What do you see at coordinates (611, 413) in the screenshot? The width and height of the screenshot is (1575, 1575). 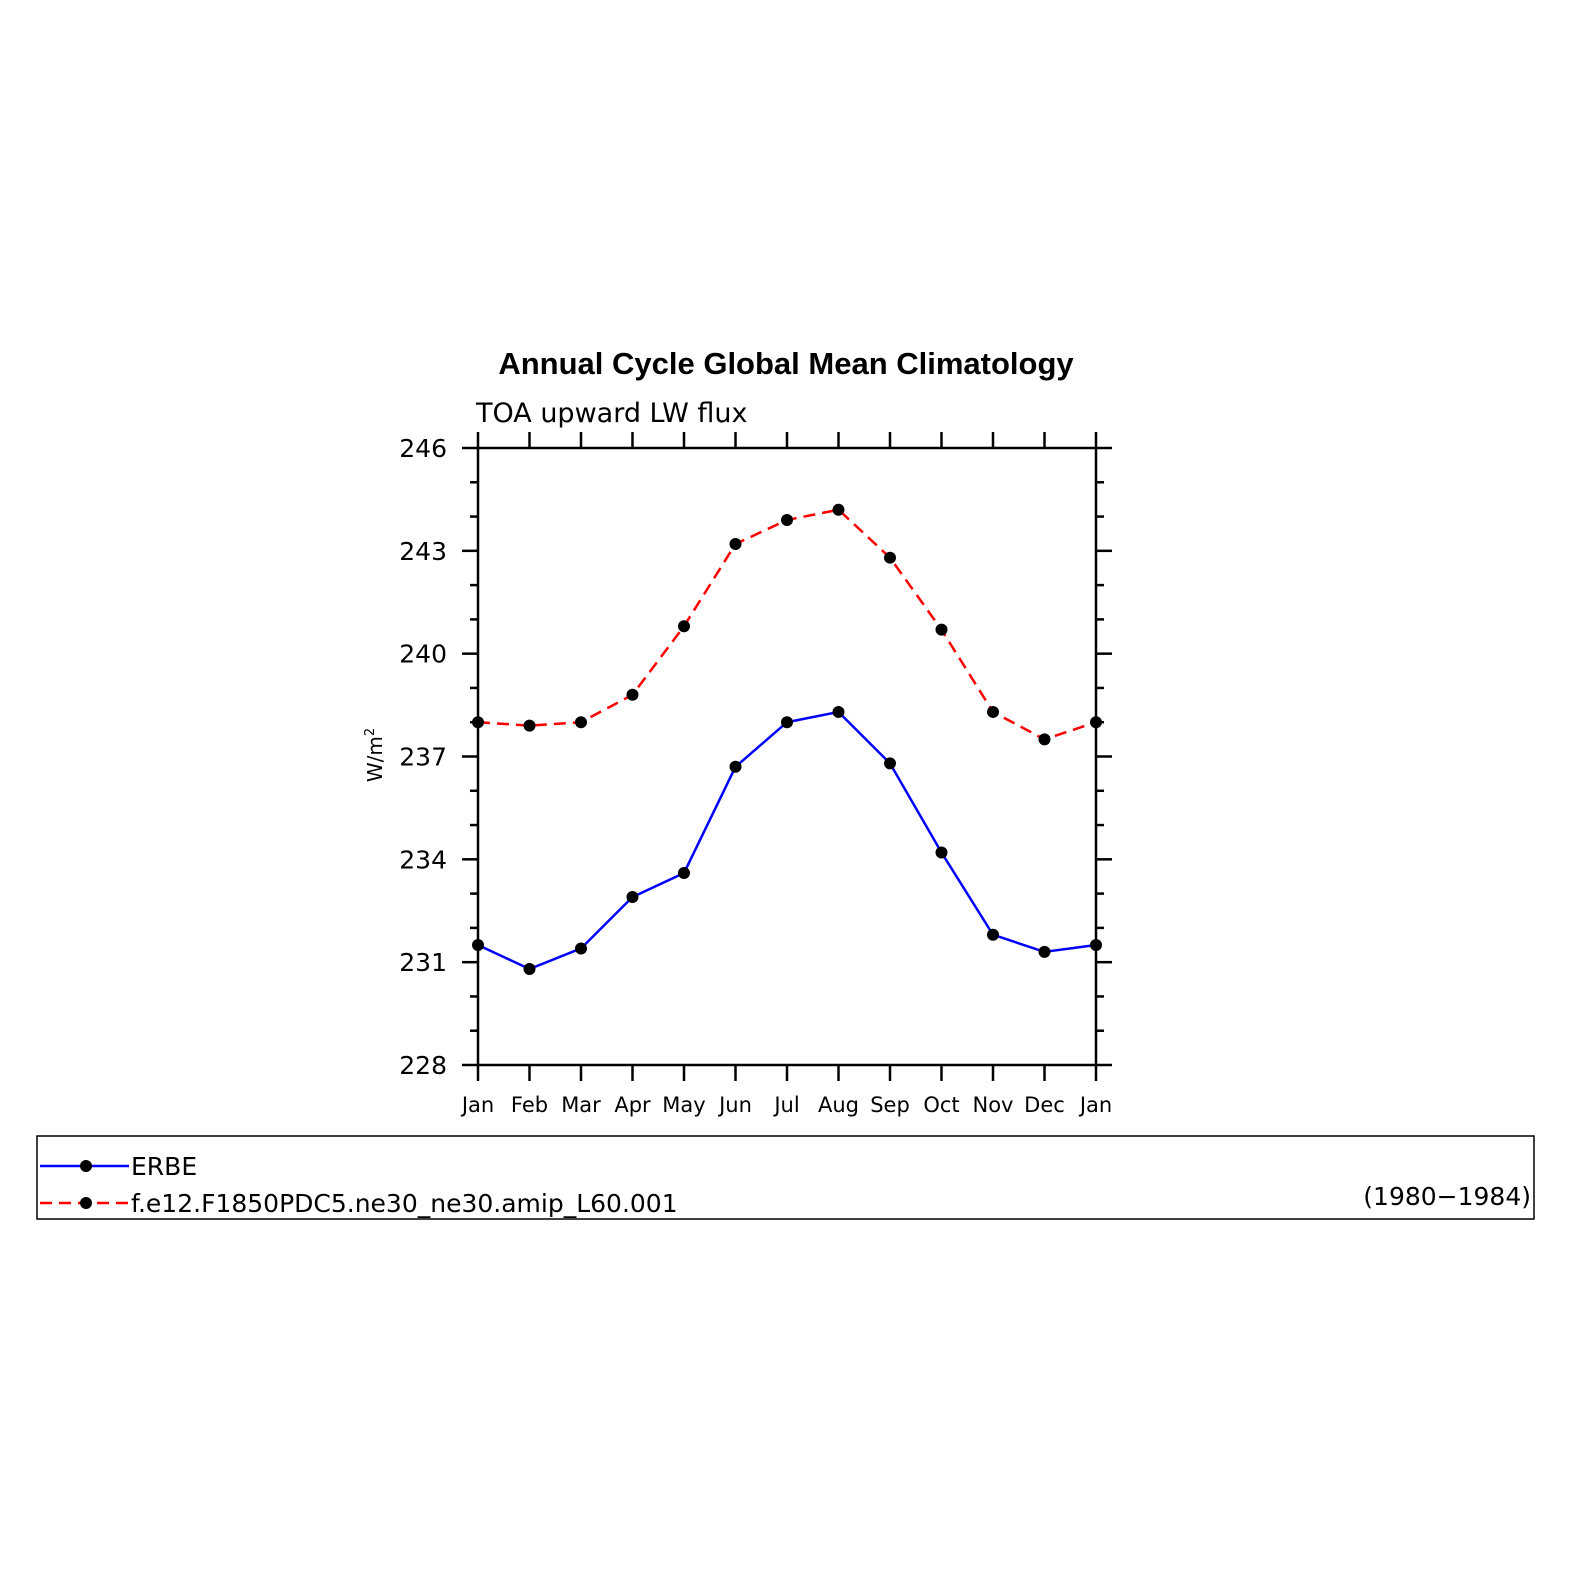 I see `chart-subtitle: TOA upward LW flux` at bounding box center [611, 413].